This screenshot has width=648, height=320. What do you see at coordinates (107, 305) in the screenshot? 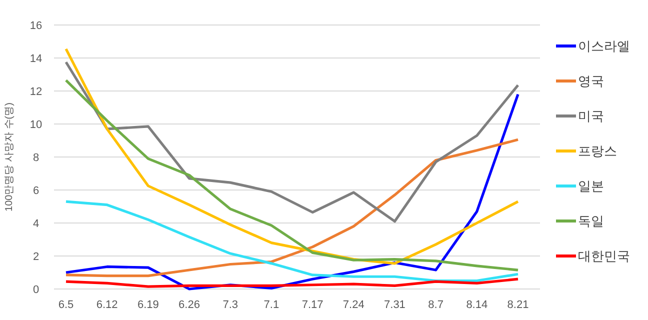
I see `x-tick-label: 6.12` at bounding box center [107, 305].